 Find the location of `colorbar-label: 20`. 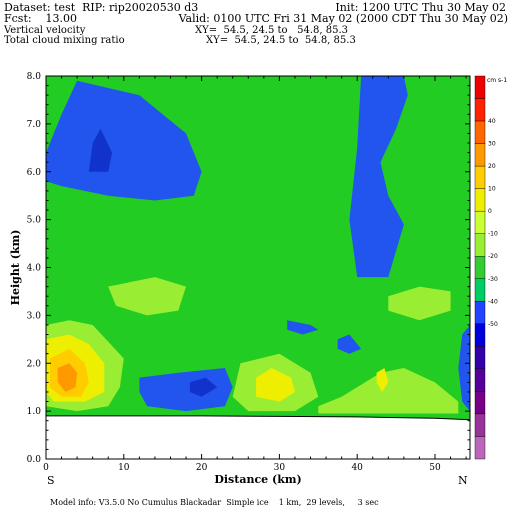

colorbar-label: 20 is located at coordinates (492, 166).